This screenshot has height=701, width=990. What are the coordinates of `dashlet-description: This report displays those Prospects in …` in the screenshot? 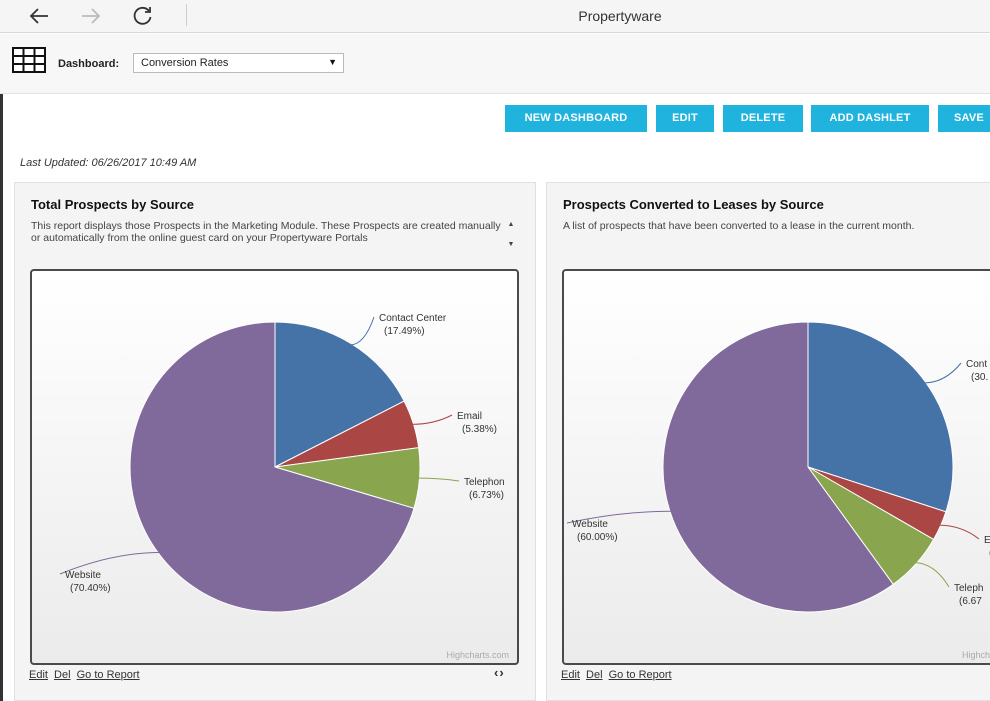 It's located at (266, 232).